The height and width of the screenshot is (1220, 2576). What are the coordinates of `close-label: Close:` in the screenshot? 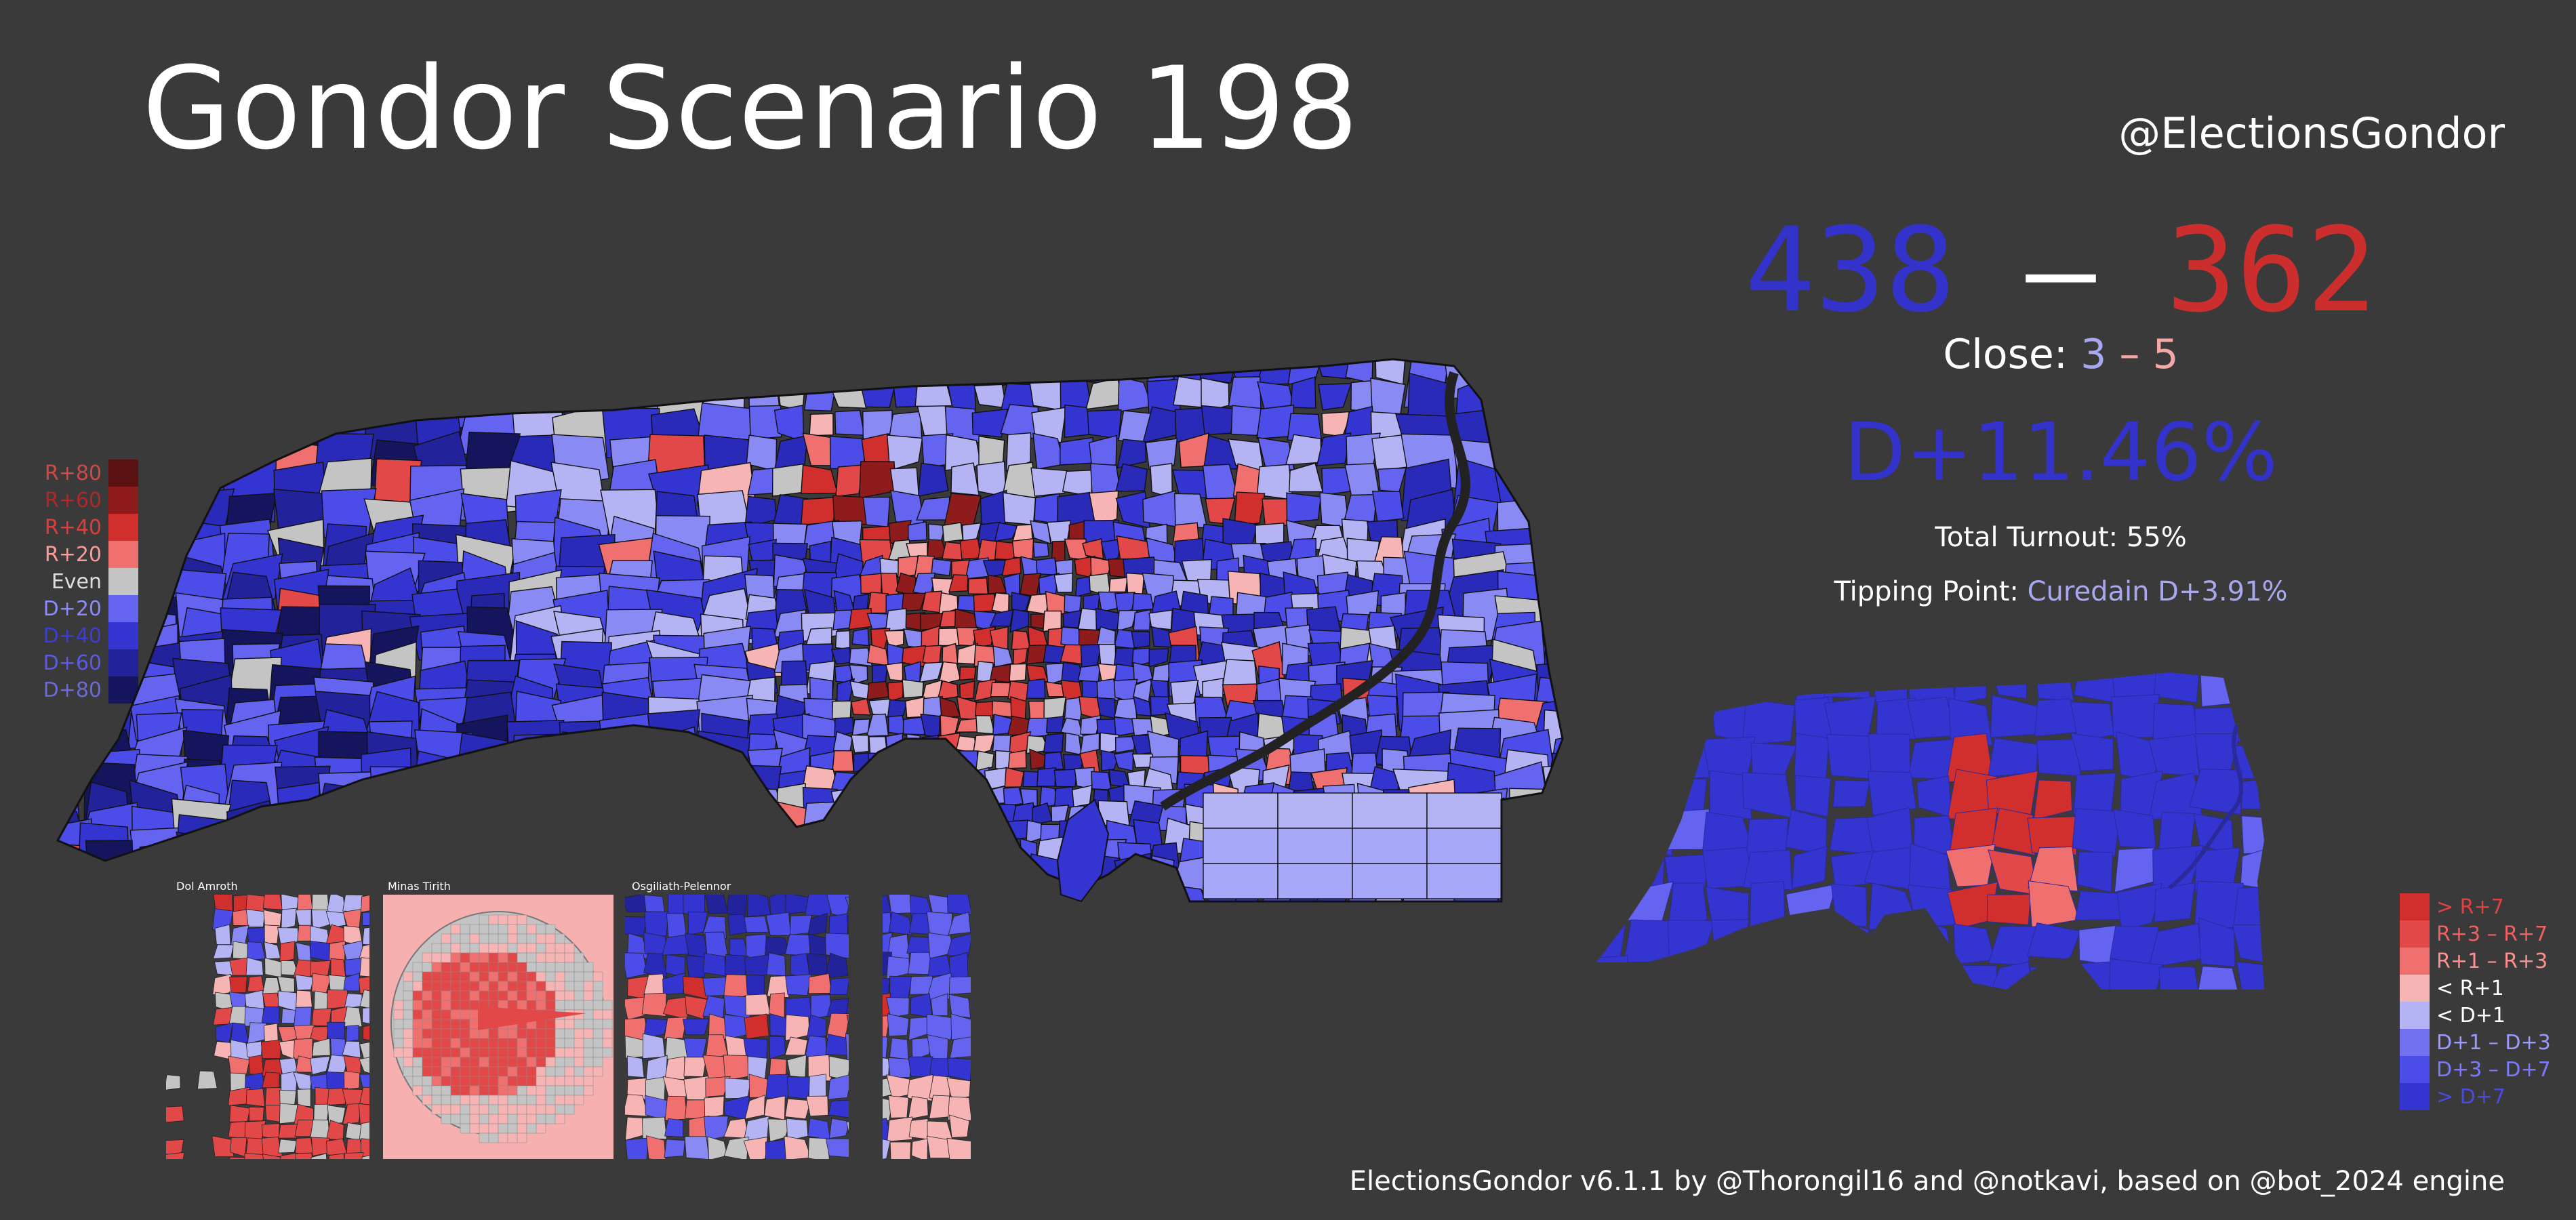 It's located at (2005, 355).